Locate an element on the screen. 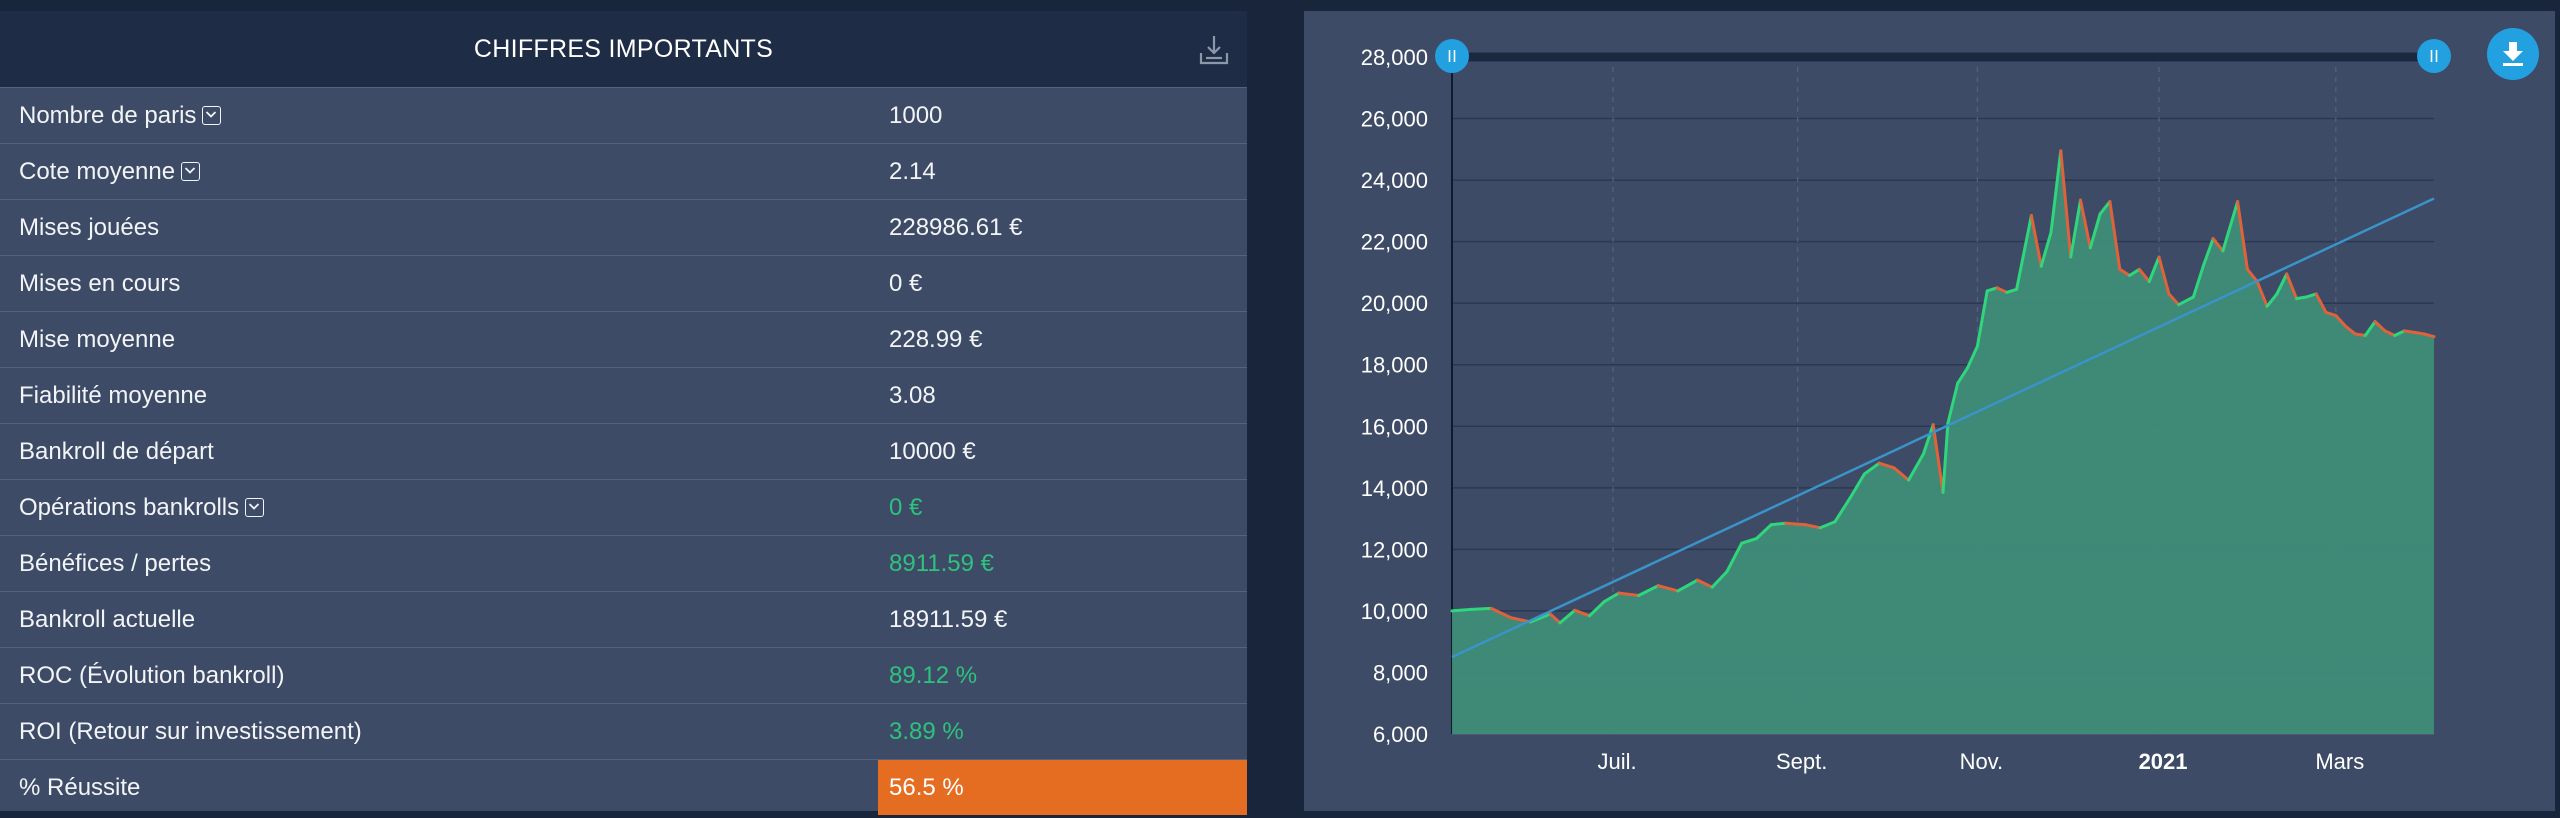  stats-row-label-text: Opérations bankrolls is located at coordinates (129, 507).